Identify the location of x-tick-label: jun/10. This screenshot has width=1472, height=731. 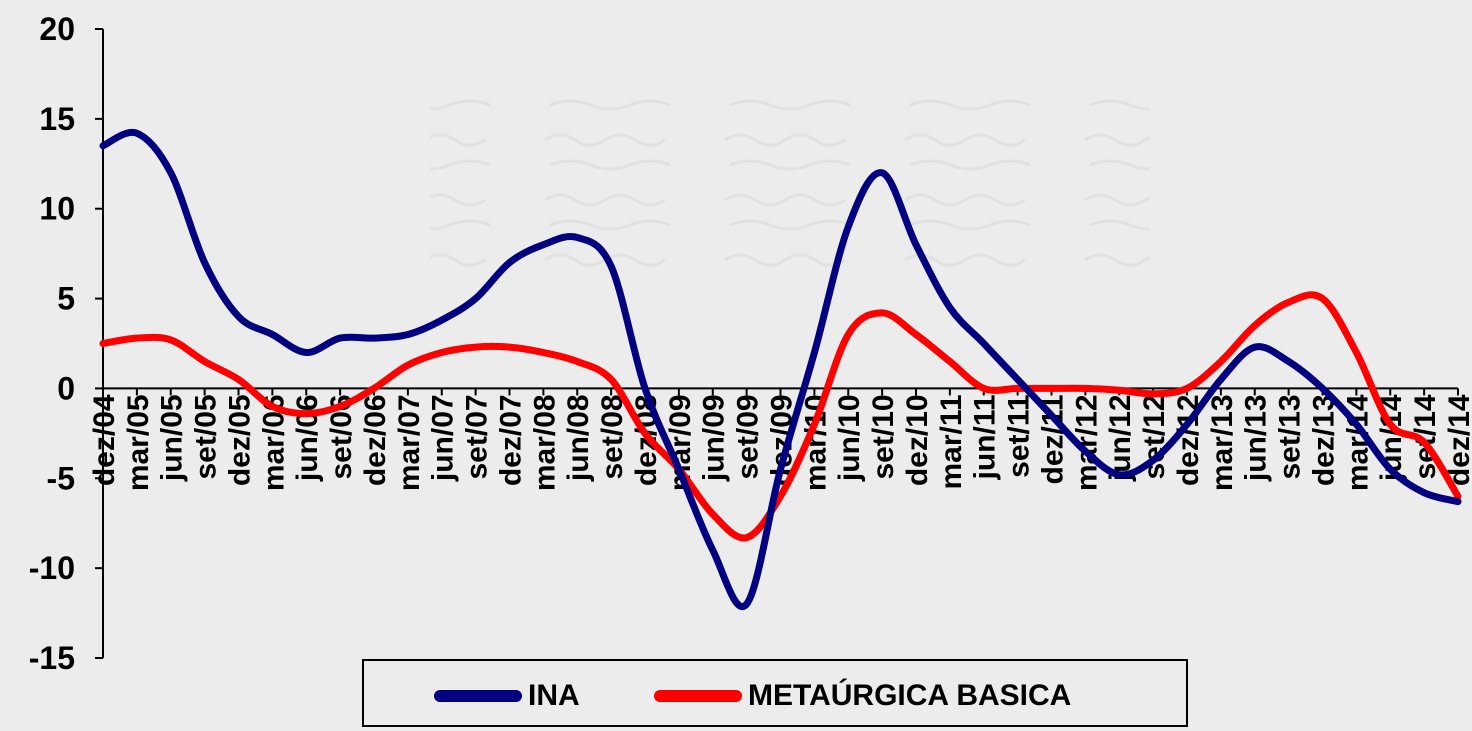
(849, 438).